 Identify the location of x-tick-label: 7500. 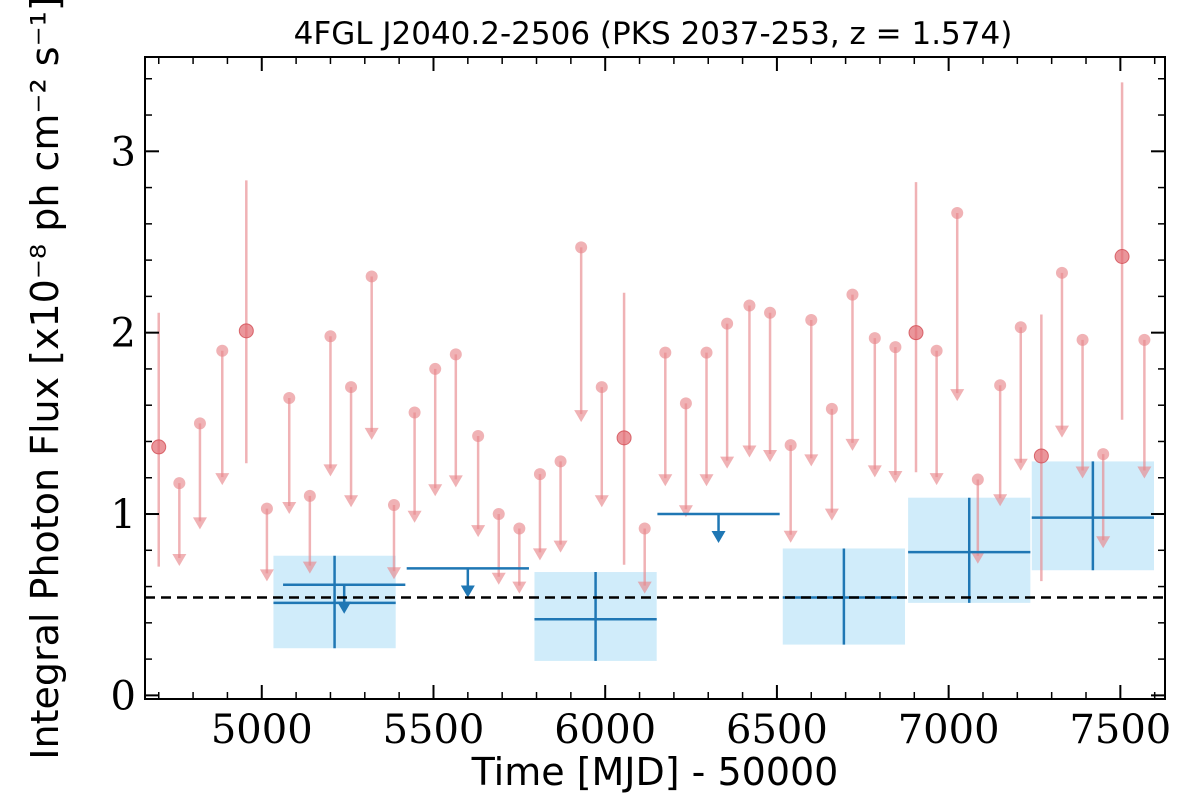
(1120, 730).